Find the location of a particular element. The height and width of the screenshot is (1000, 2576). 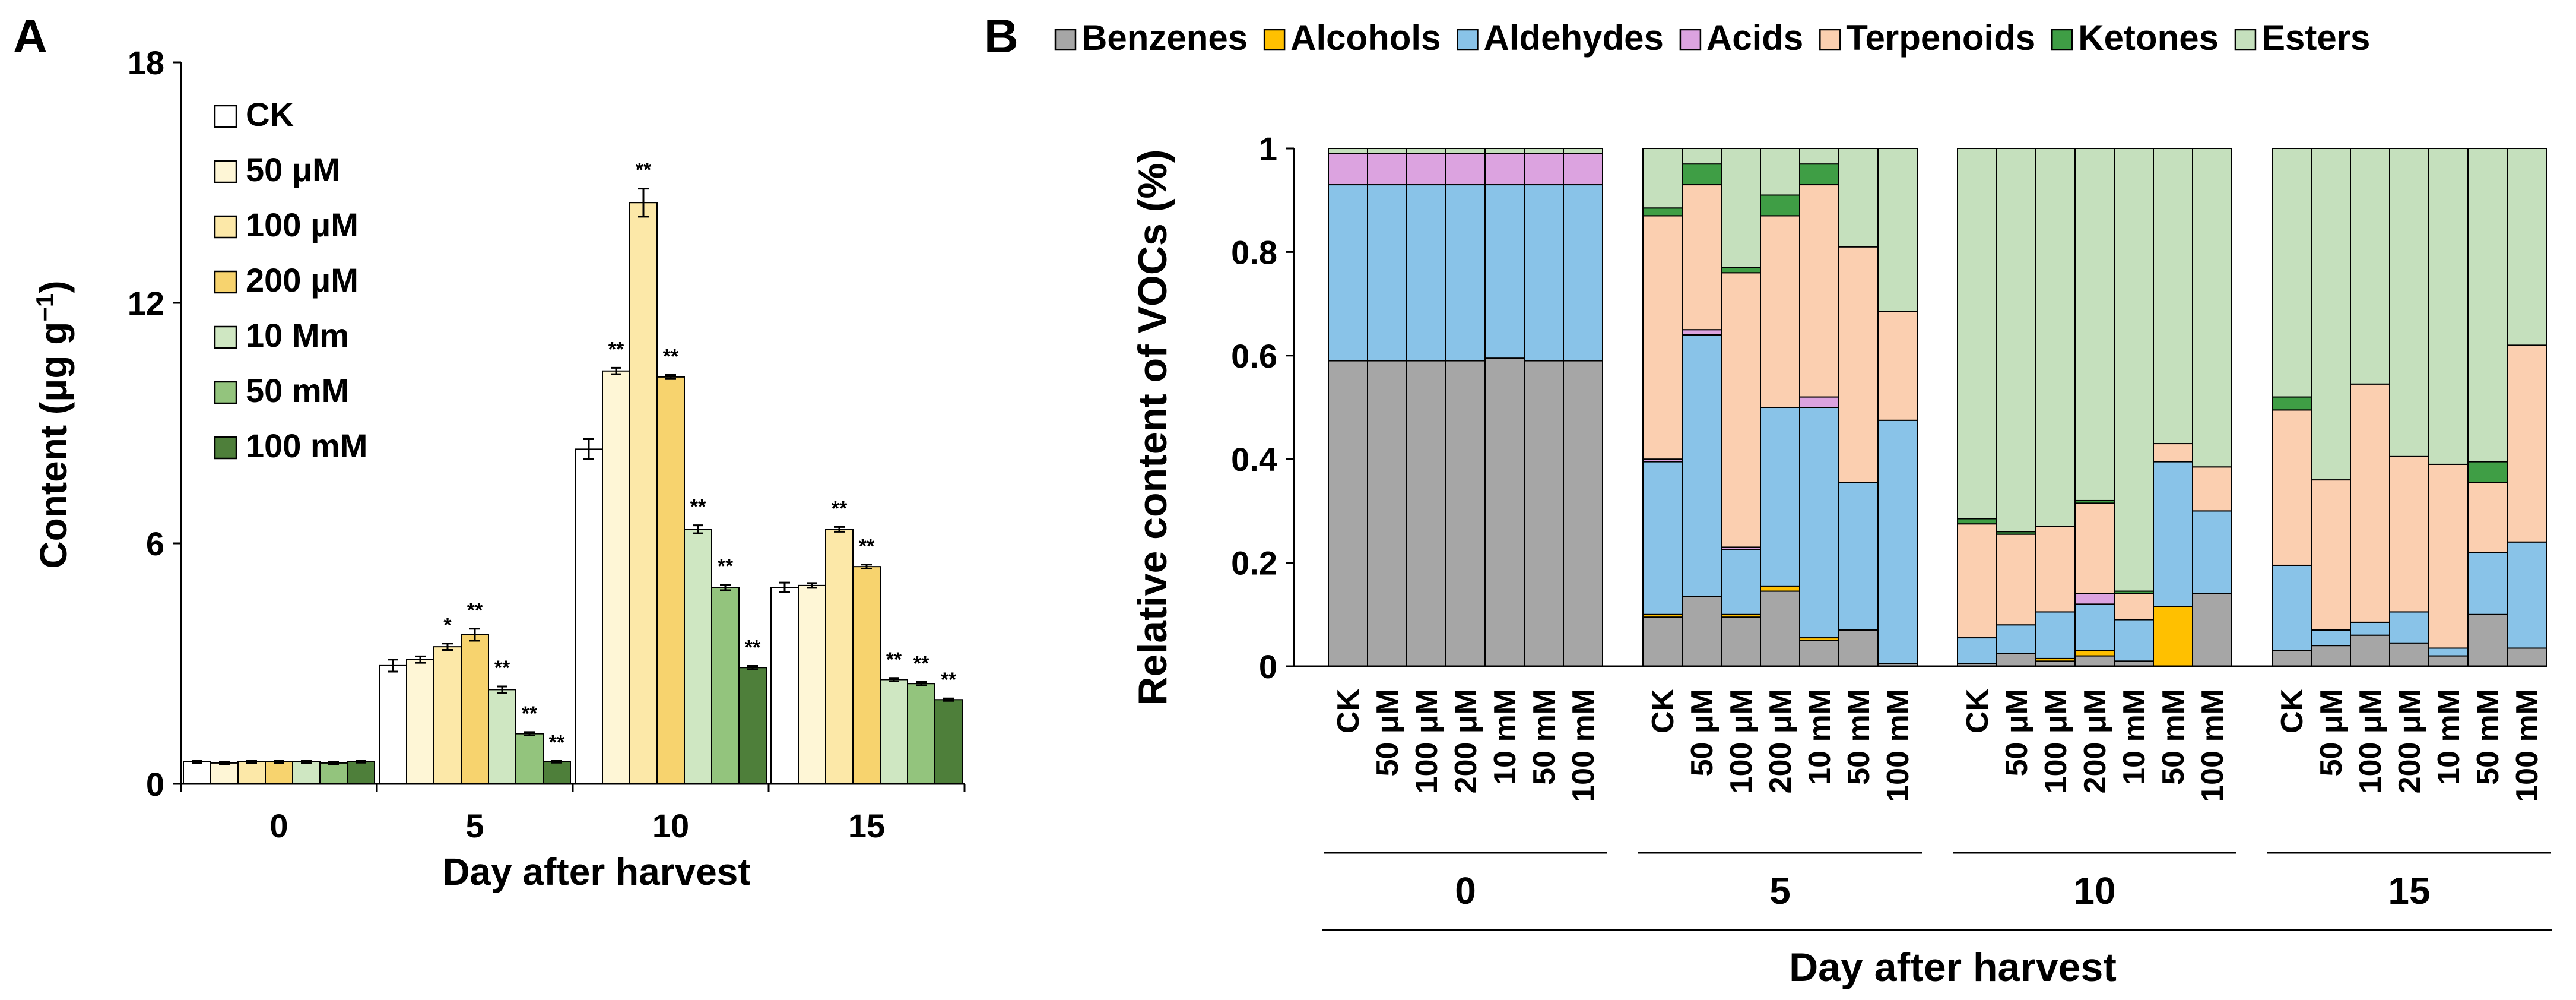

treatment-label-100-m-day-5: 100 μM is located at coordinates (1741, 741).